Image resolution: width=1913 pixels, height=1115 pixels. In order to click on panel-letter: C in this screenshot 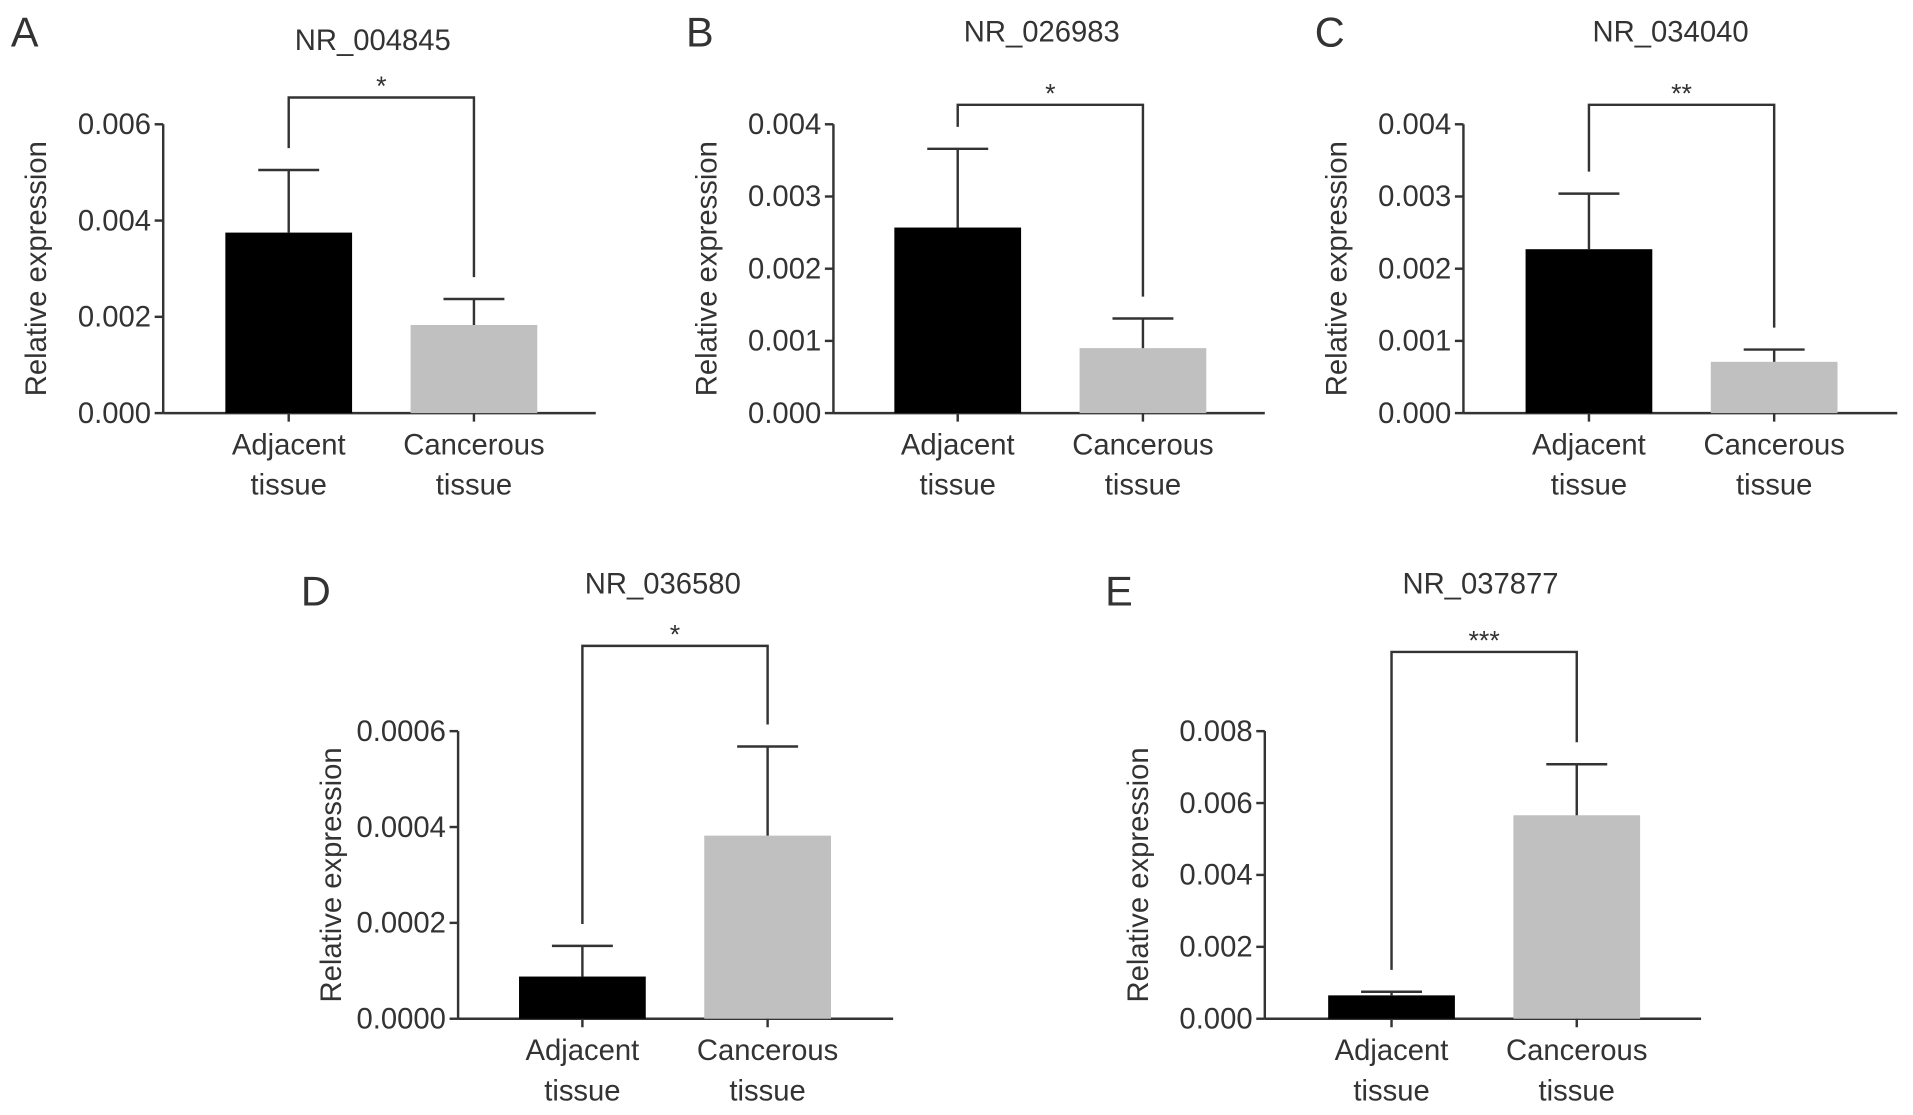, I will do `click(1330, 31)`.